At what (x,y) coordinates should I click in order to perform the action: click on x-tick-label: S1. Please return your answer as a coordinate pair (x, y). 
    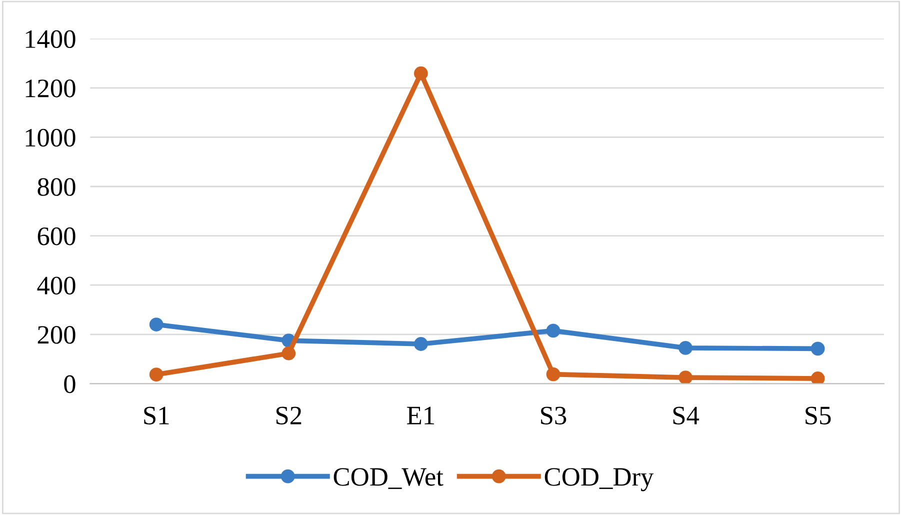
    Looking at the image, I should click on (156, 415).